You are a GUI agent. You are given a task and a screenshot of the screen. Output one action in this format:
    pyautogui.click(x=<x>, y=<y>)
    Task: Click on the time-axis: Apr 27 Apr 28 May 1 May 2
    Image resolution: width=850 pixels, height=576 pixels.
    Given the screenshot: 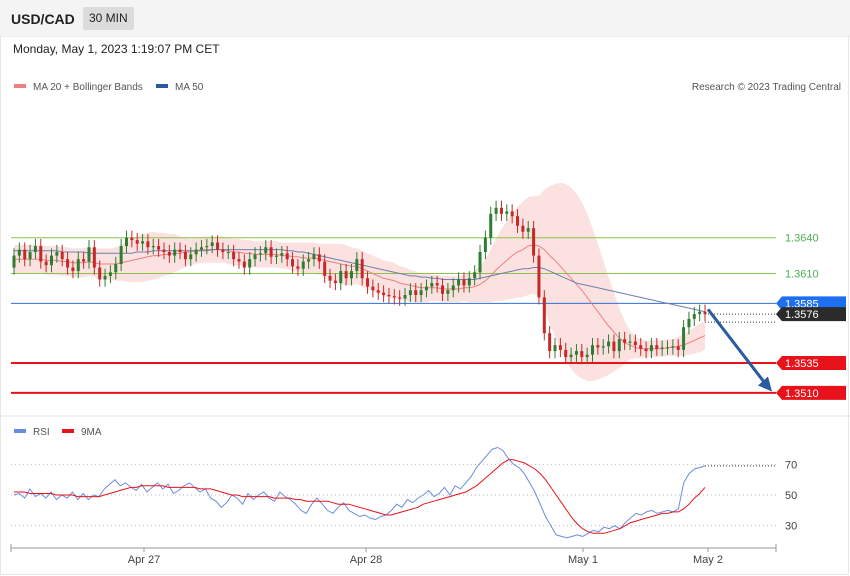 What is the action you would take?
    pyautogui.click(x=393, y=555)
    